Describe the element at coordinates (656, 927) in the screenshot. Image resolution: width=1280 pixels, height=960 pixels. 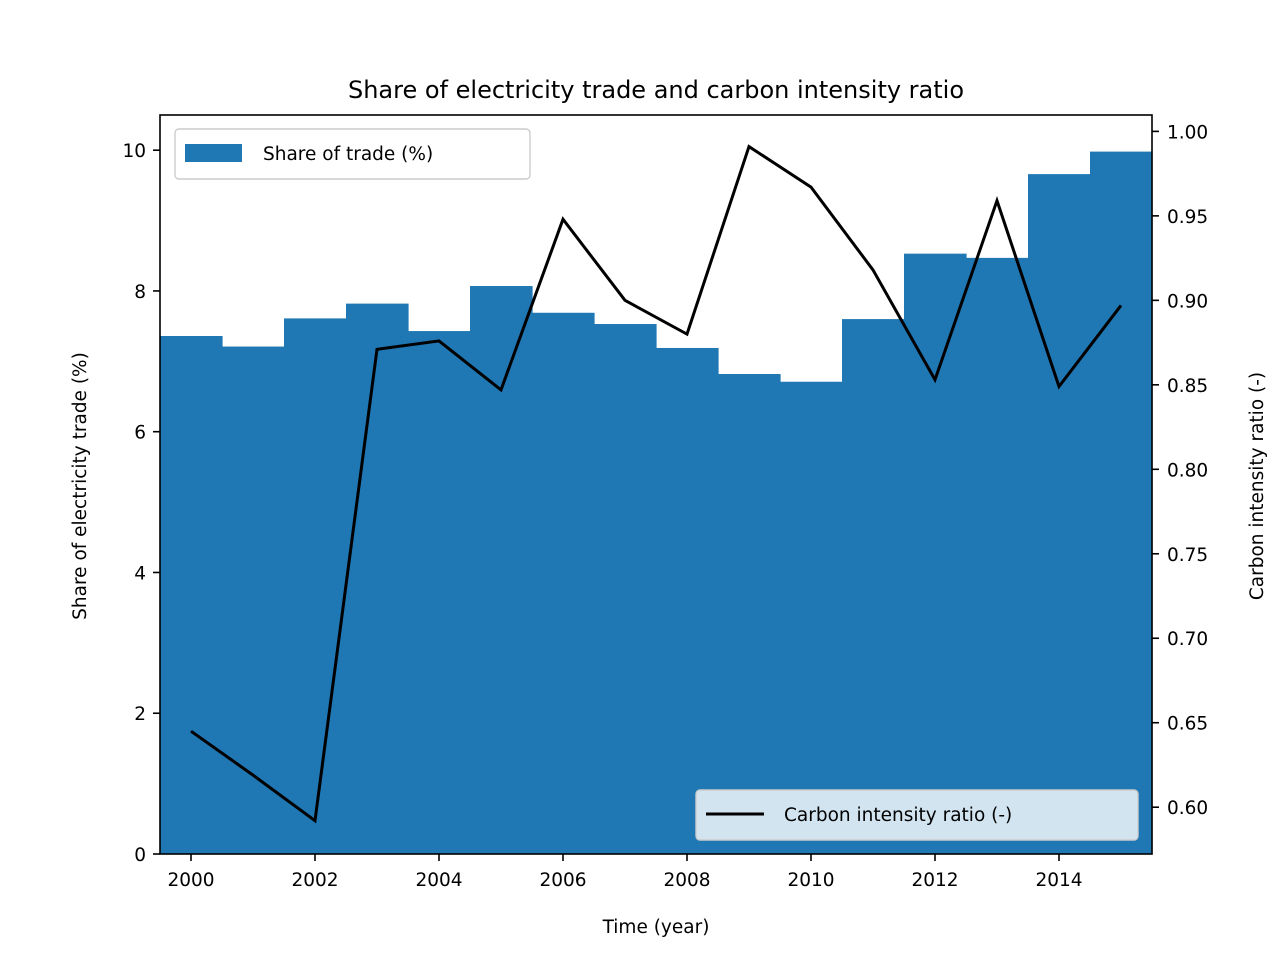
I see `x-axis-label: Time (year)` at that location.